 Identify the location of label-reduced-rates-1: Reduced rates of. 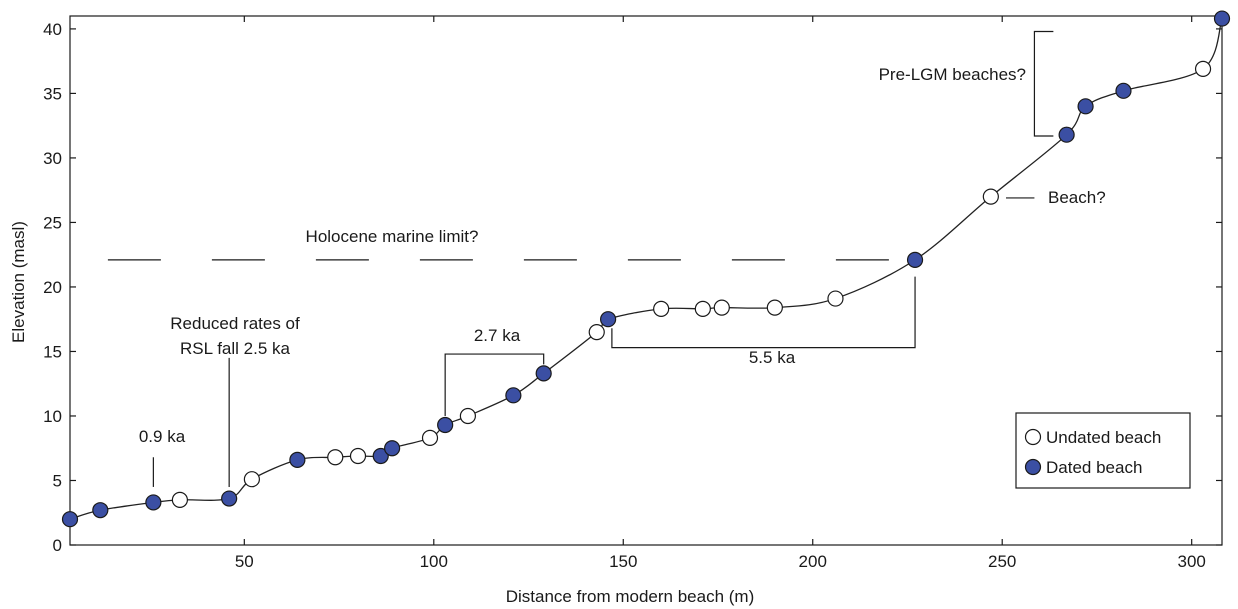
(235, 323).